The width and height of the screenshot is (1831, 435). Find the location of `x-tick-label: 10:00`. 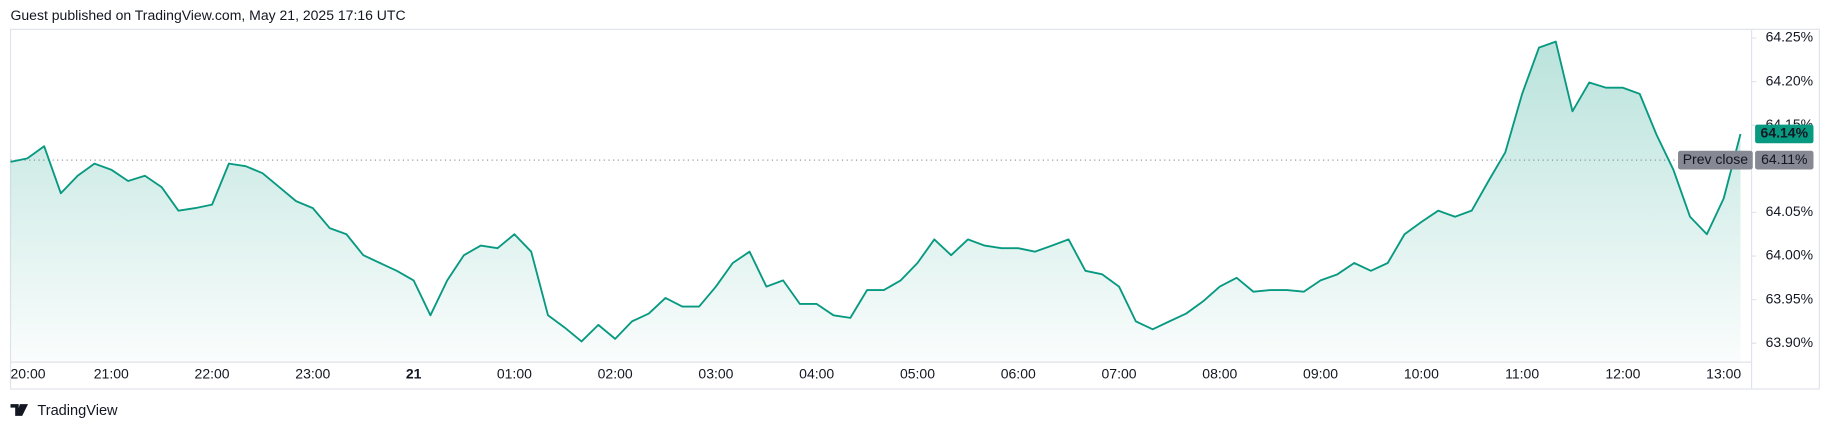

x-tick-label: 10:00 is located at coordinates (1421, 374).